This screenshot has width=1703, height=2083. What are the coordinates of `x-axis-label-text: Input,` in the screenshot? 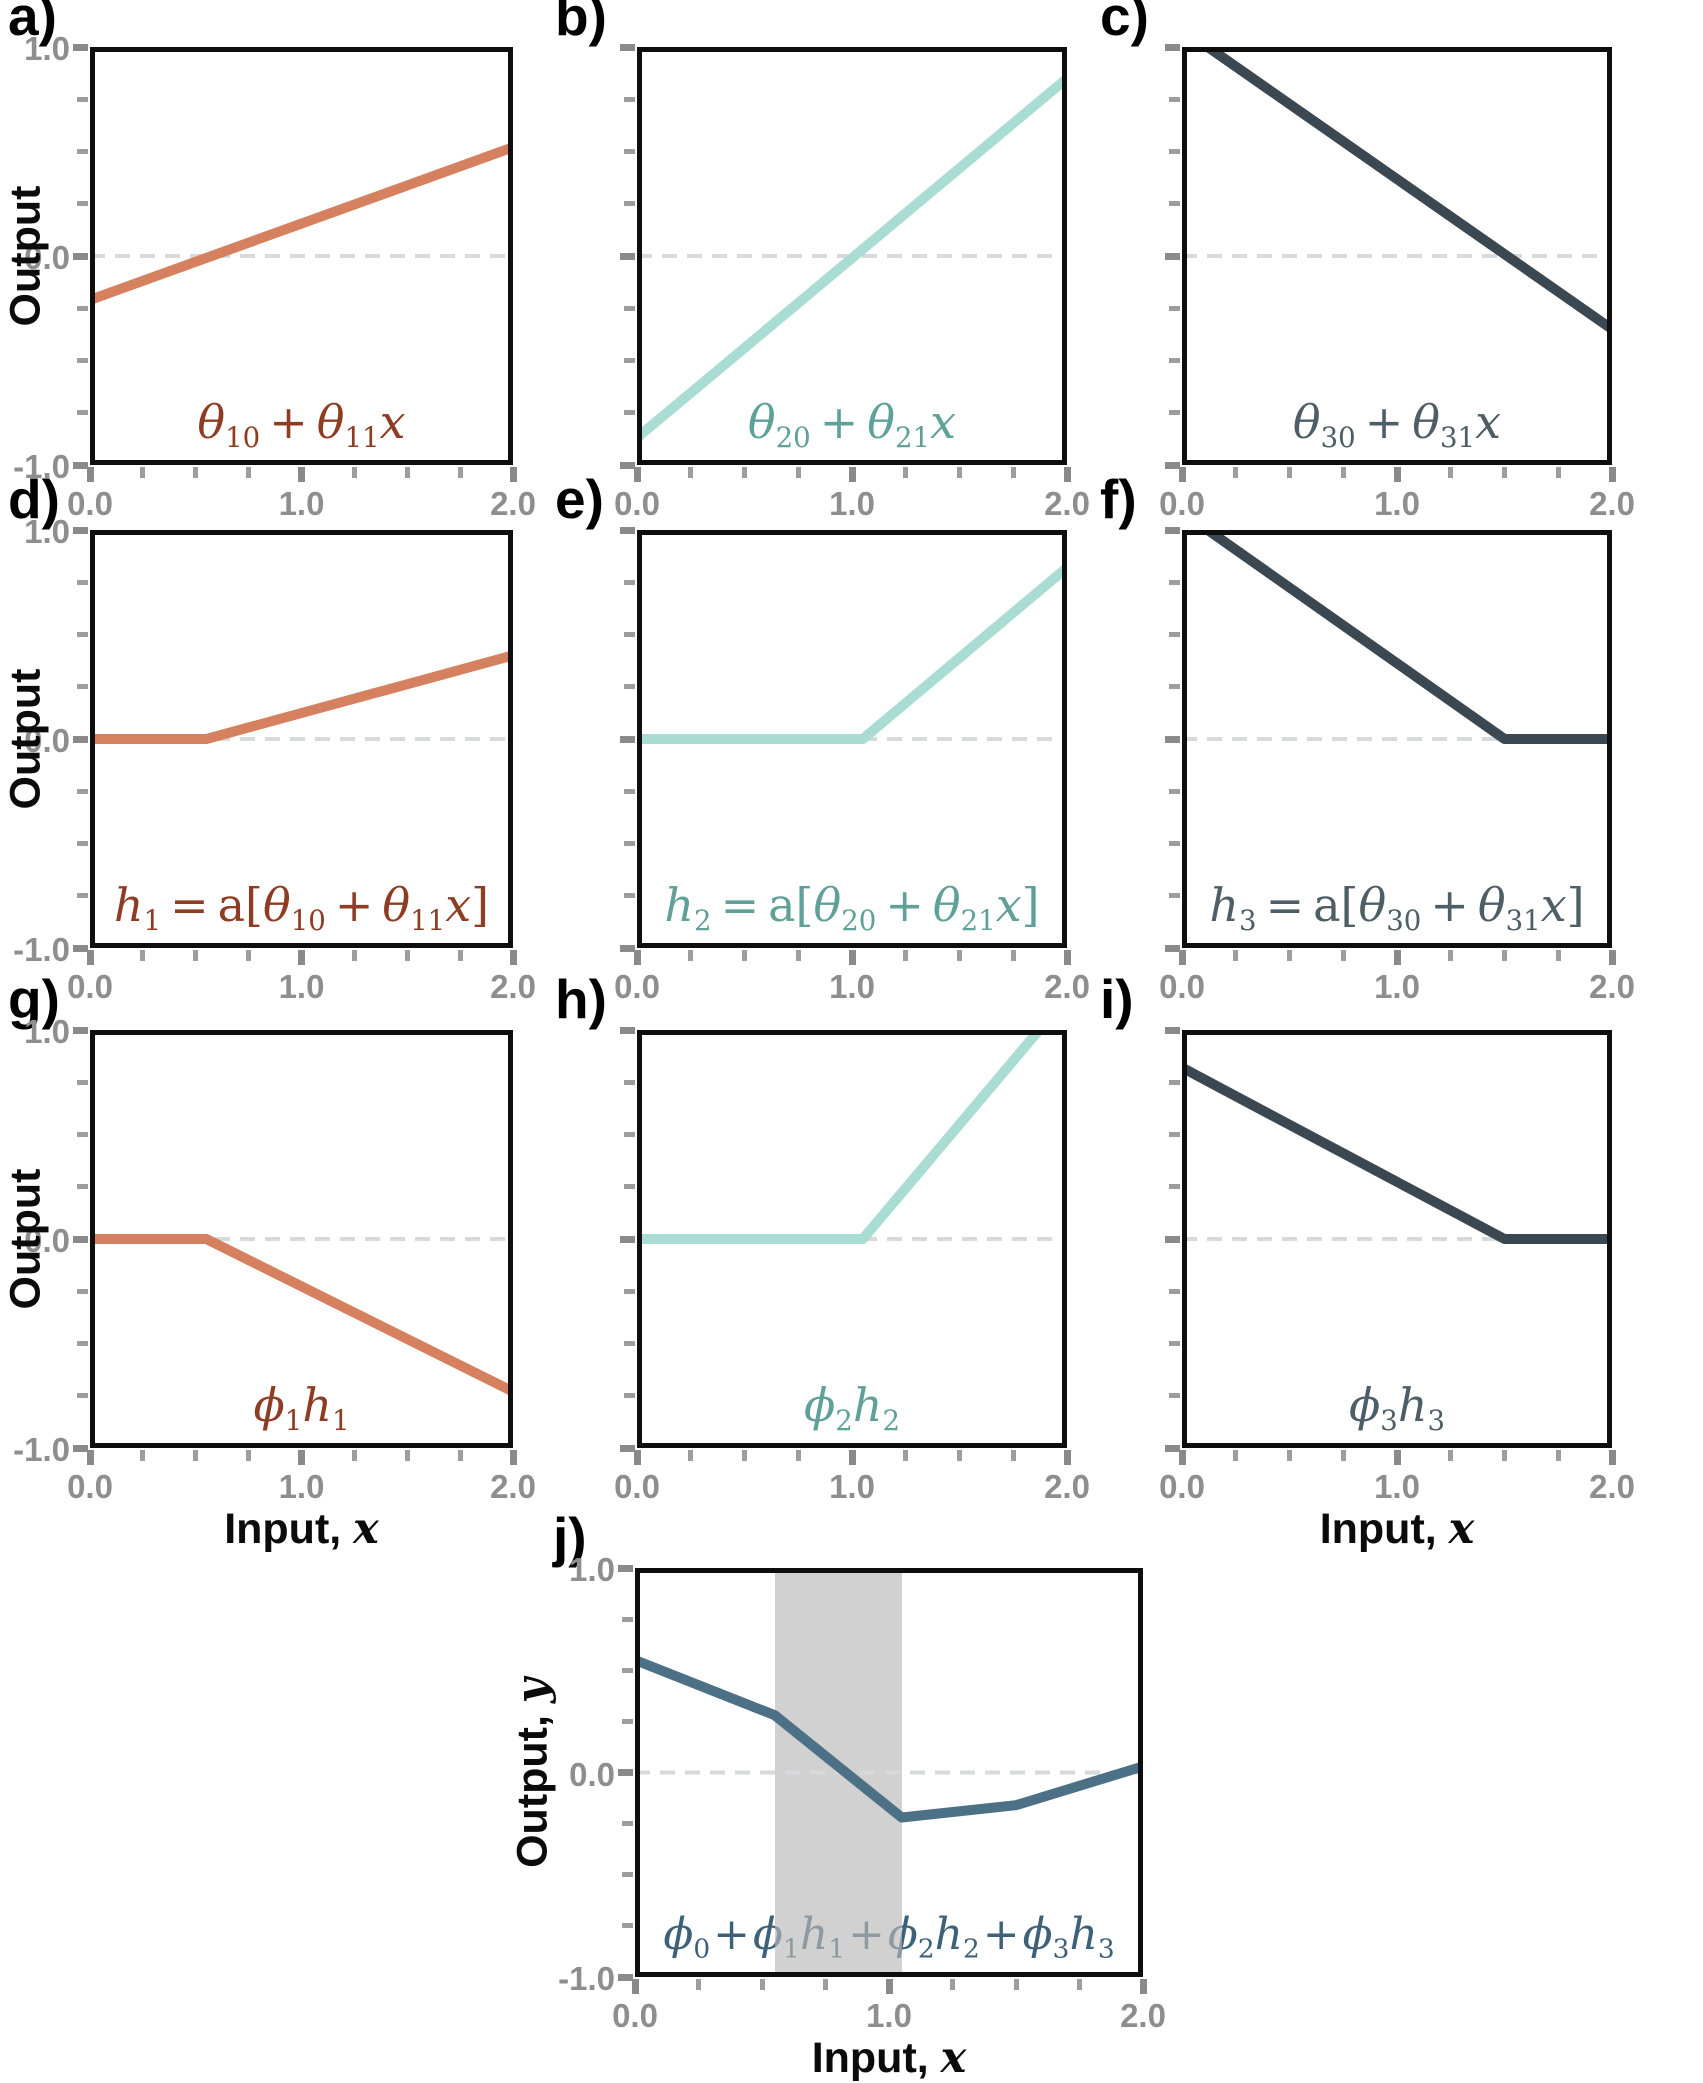 It's located at (1384, 1529).